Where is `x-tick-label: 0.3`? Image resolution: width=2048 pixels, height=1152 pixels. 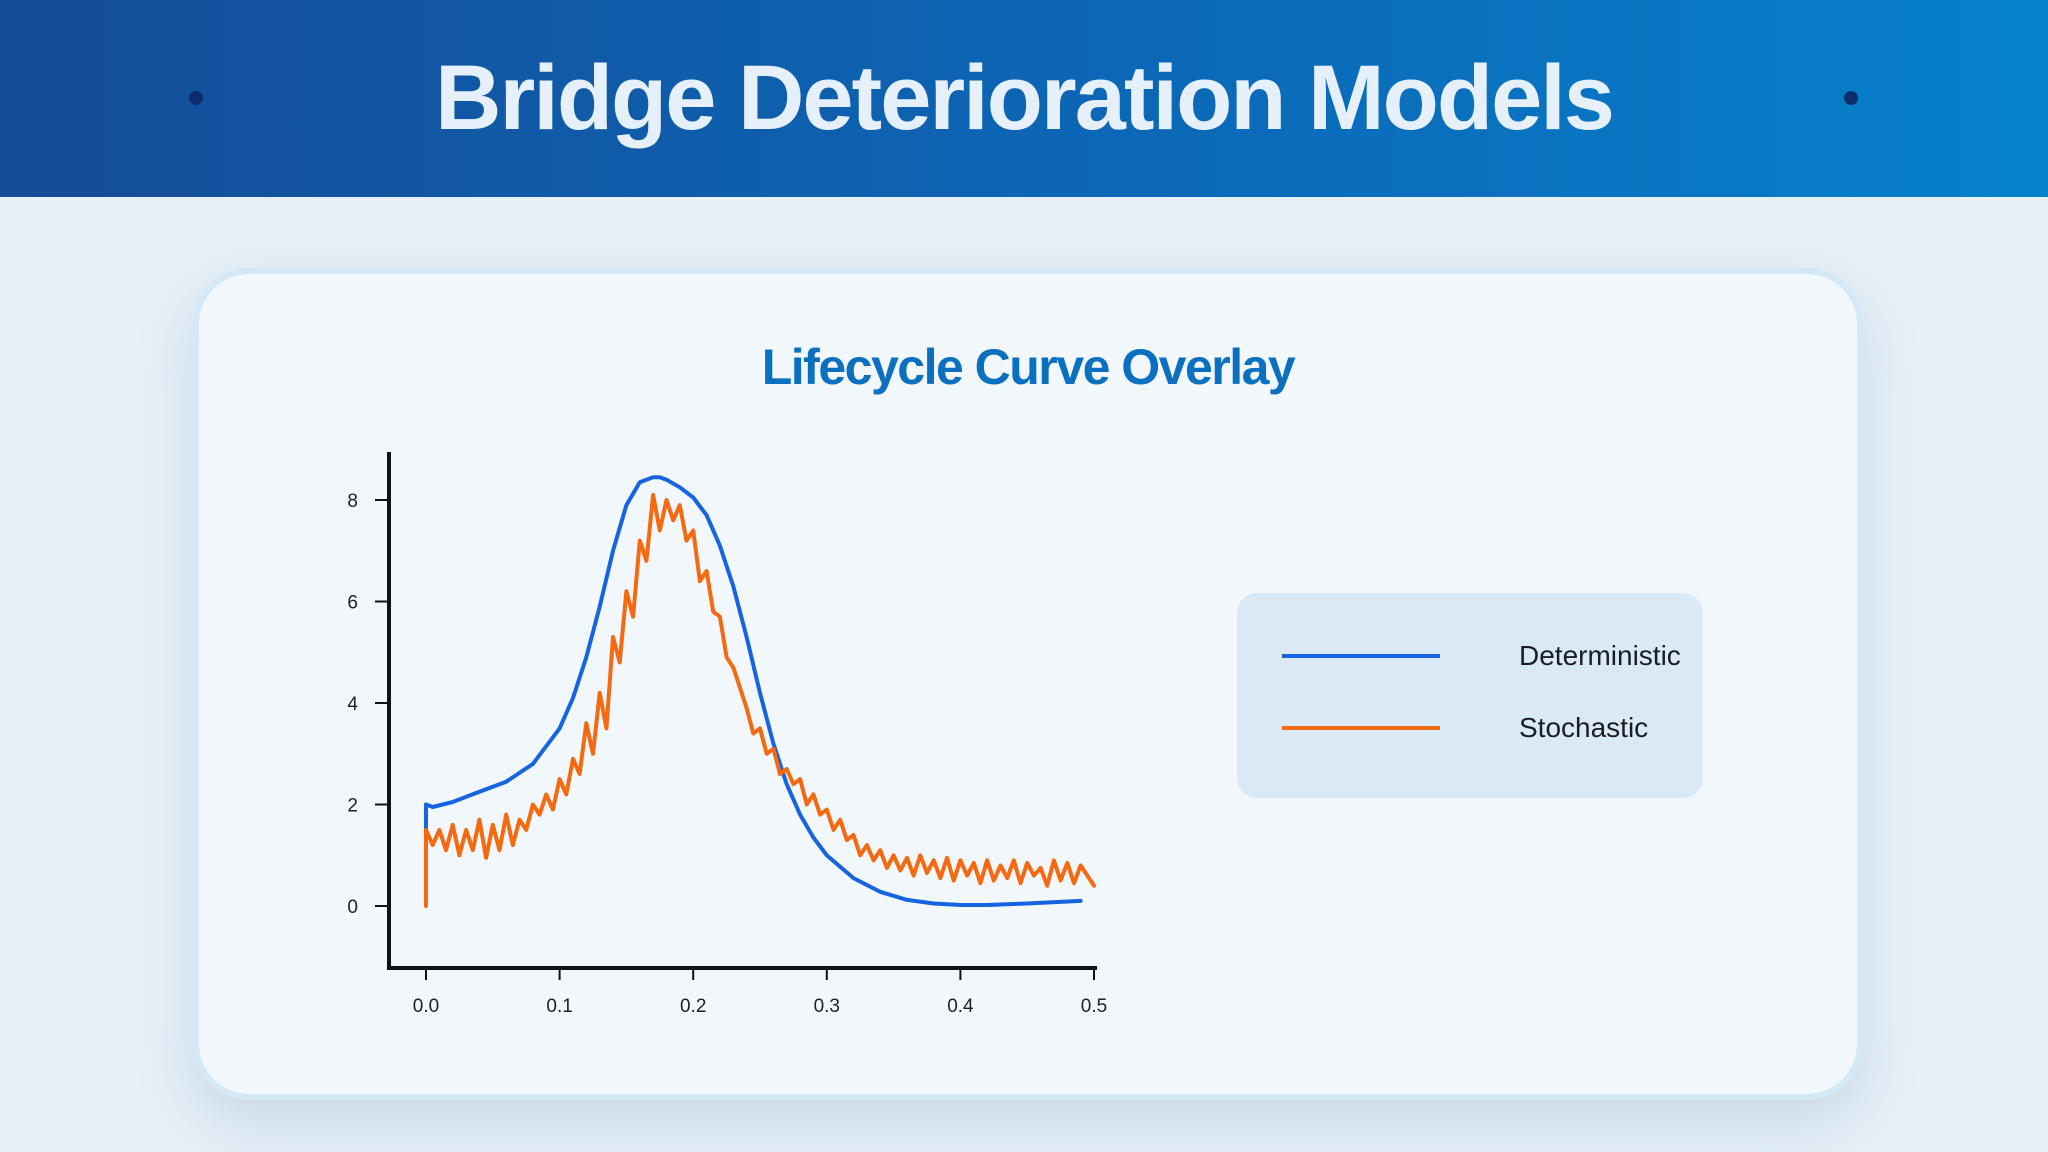 x-tick-label: 0.3 is located at coordinates (827, 1006).